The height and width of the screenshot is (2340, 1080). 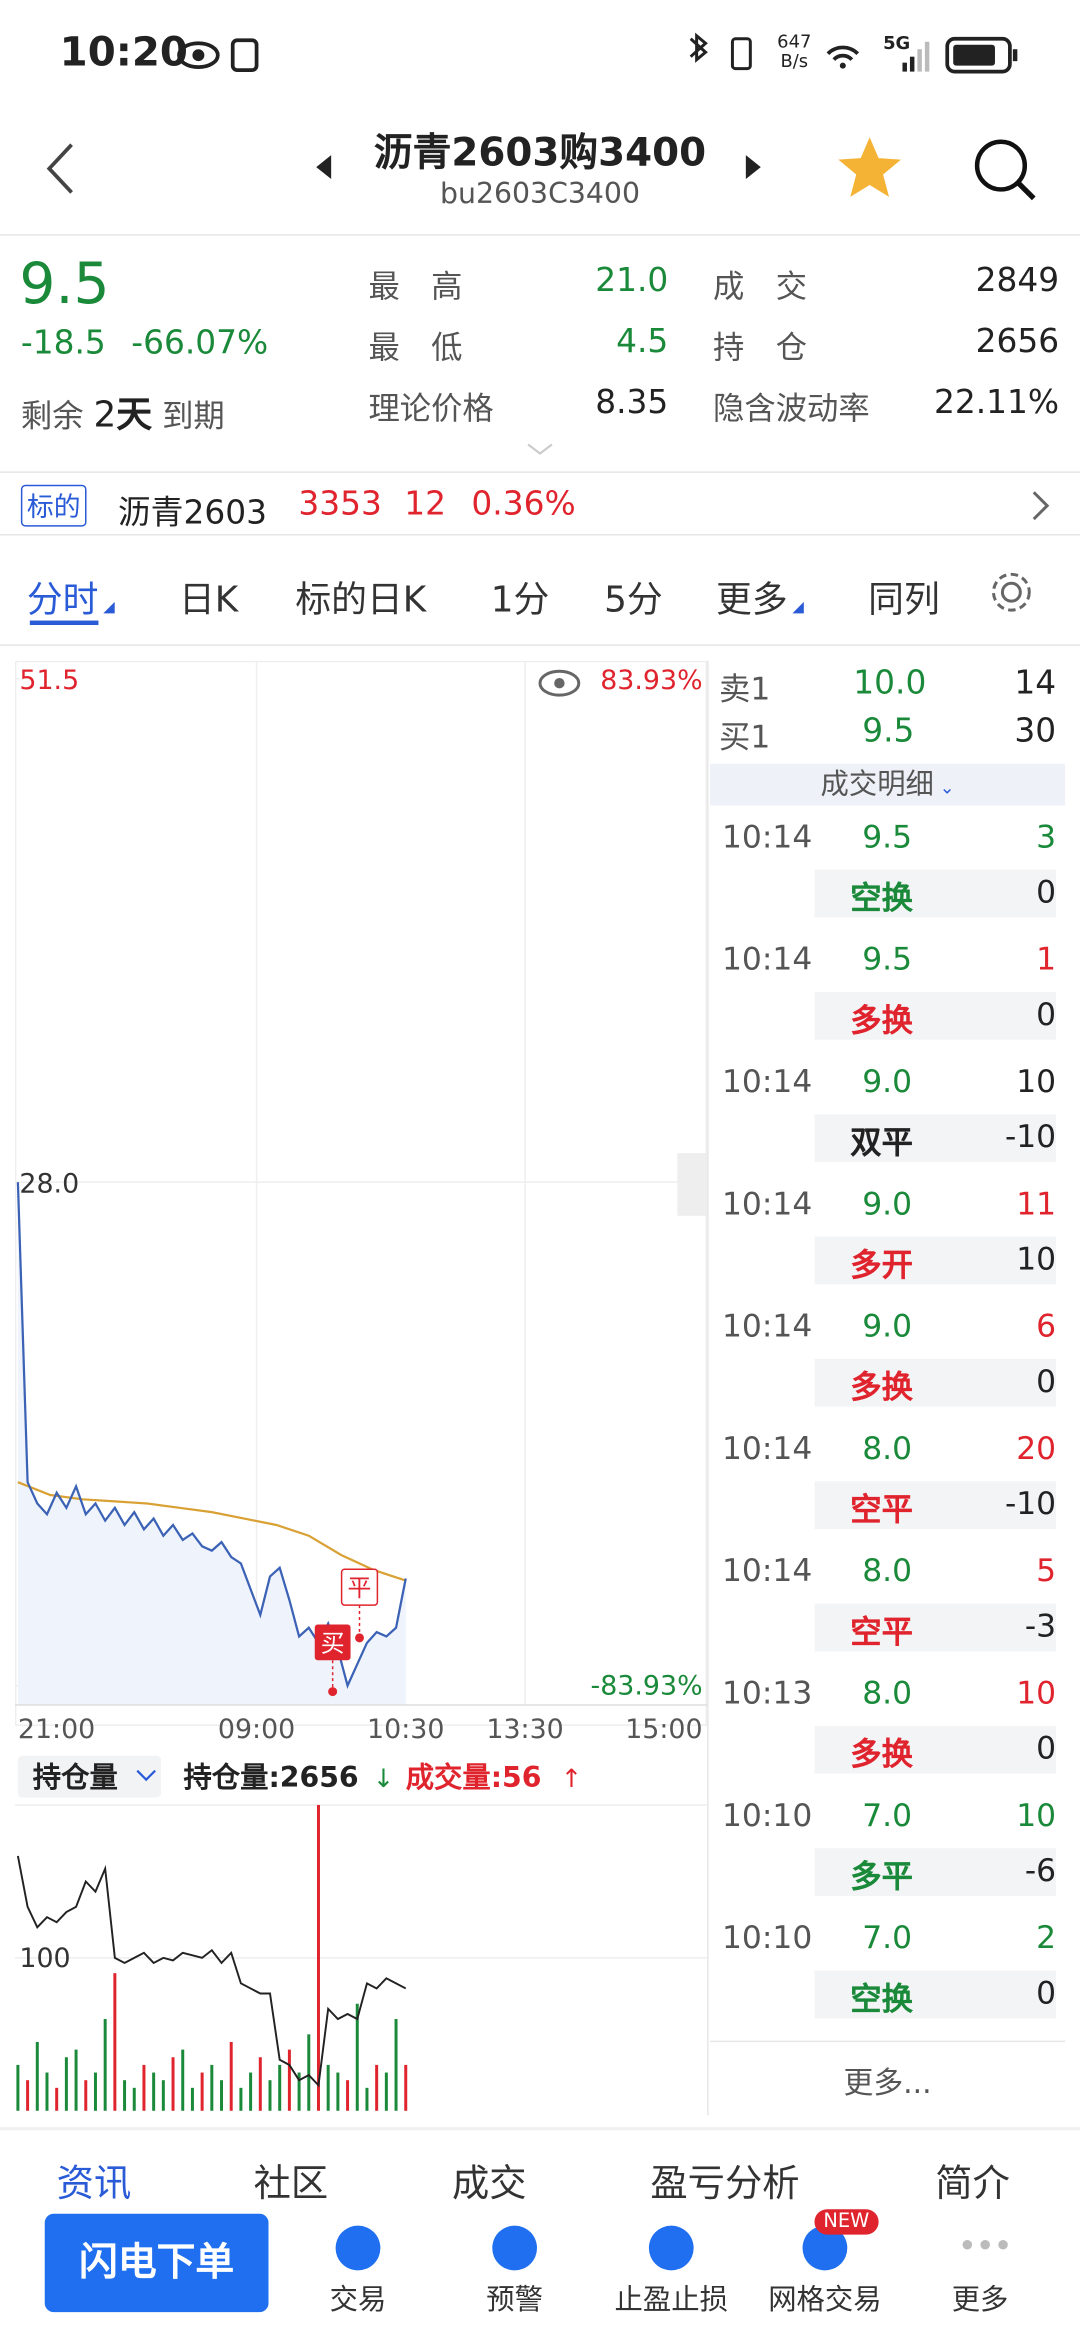 I want to click on favorite-button, so click(x=869, y=168).